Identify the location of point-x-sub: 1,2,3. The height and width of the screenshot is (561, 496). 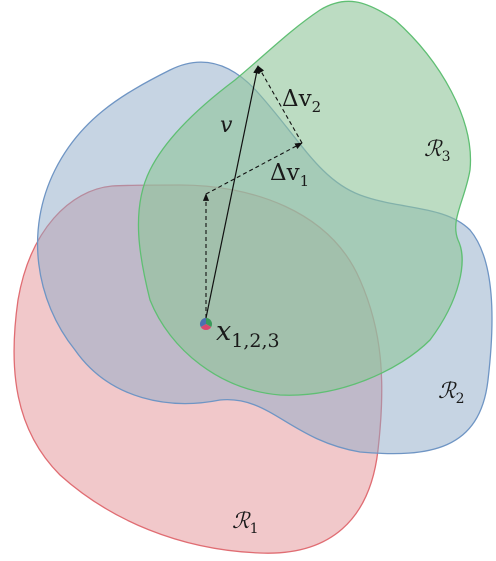
(255, 341).